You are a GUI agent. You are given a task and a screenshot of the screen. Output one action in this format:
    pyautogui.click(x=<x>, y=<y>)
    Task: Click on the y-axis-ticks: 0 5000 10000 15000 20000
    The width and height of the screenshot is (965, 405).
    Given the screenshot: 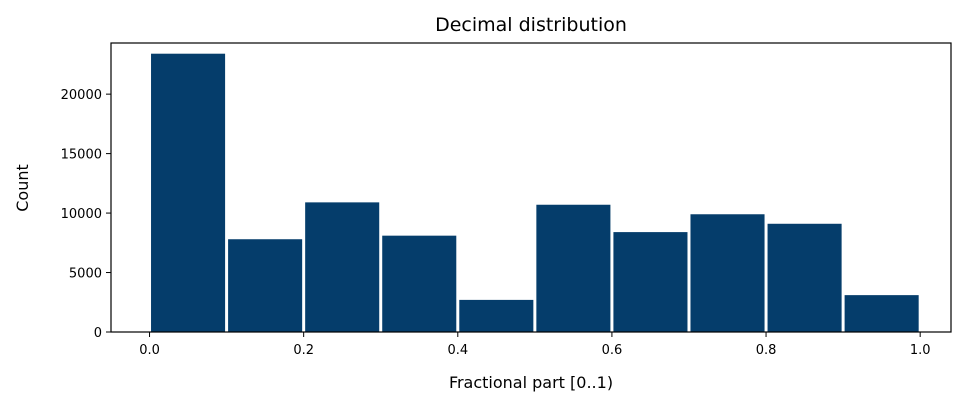 What is the action you would take?
    pyautogui.click(x=86, y=214)
    